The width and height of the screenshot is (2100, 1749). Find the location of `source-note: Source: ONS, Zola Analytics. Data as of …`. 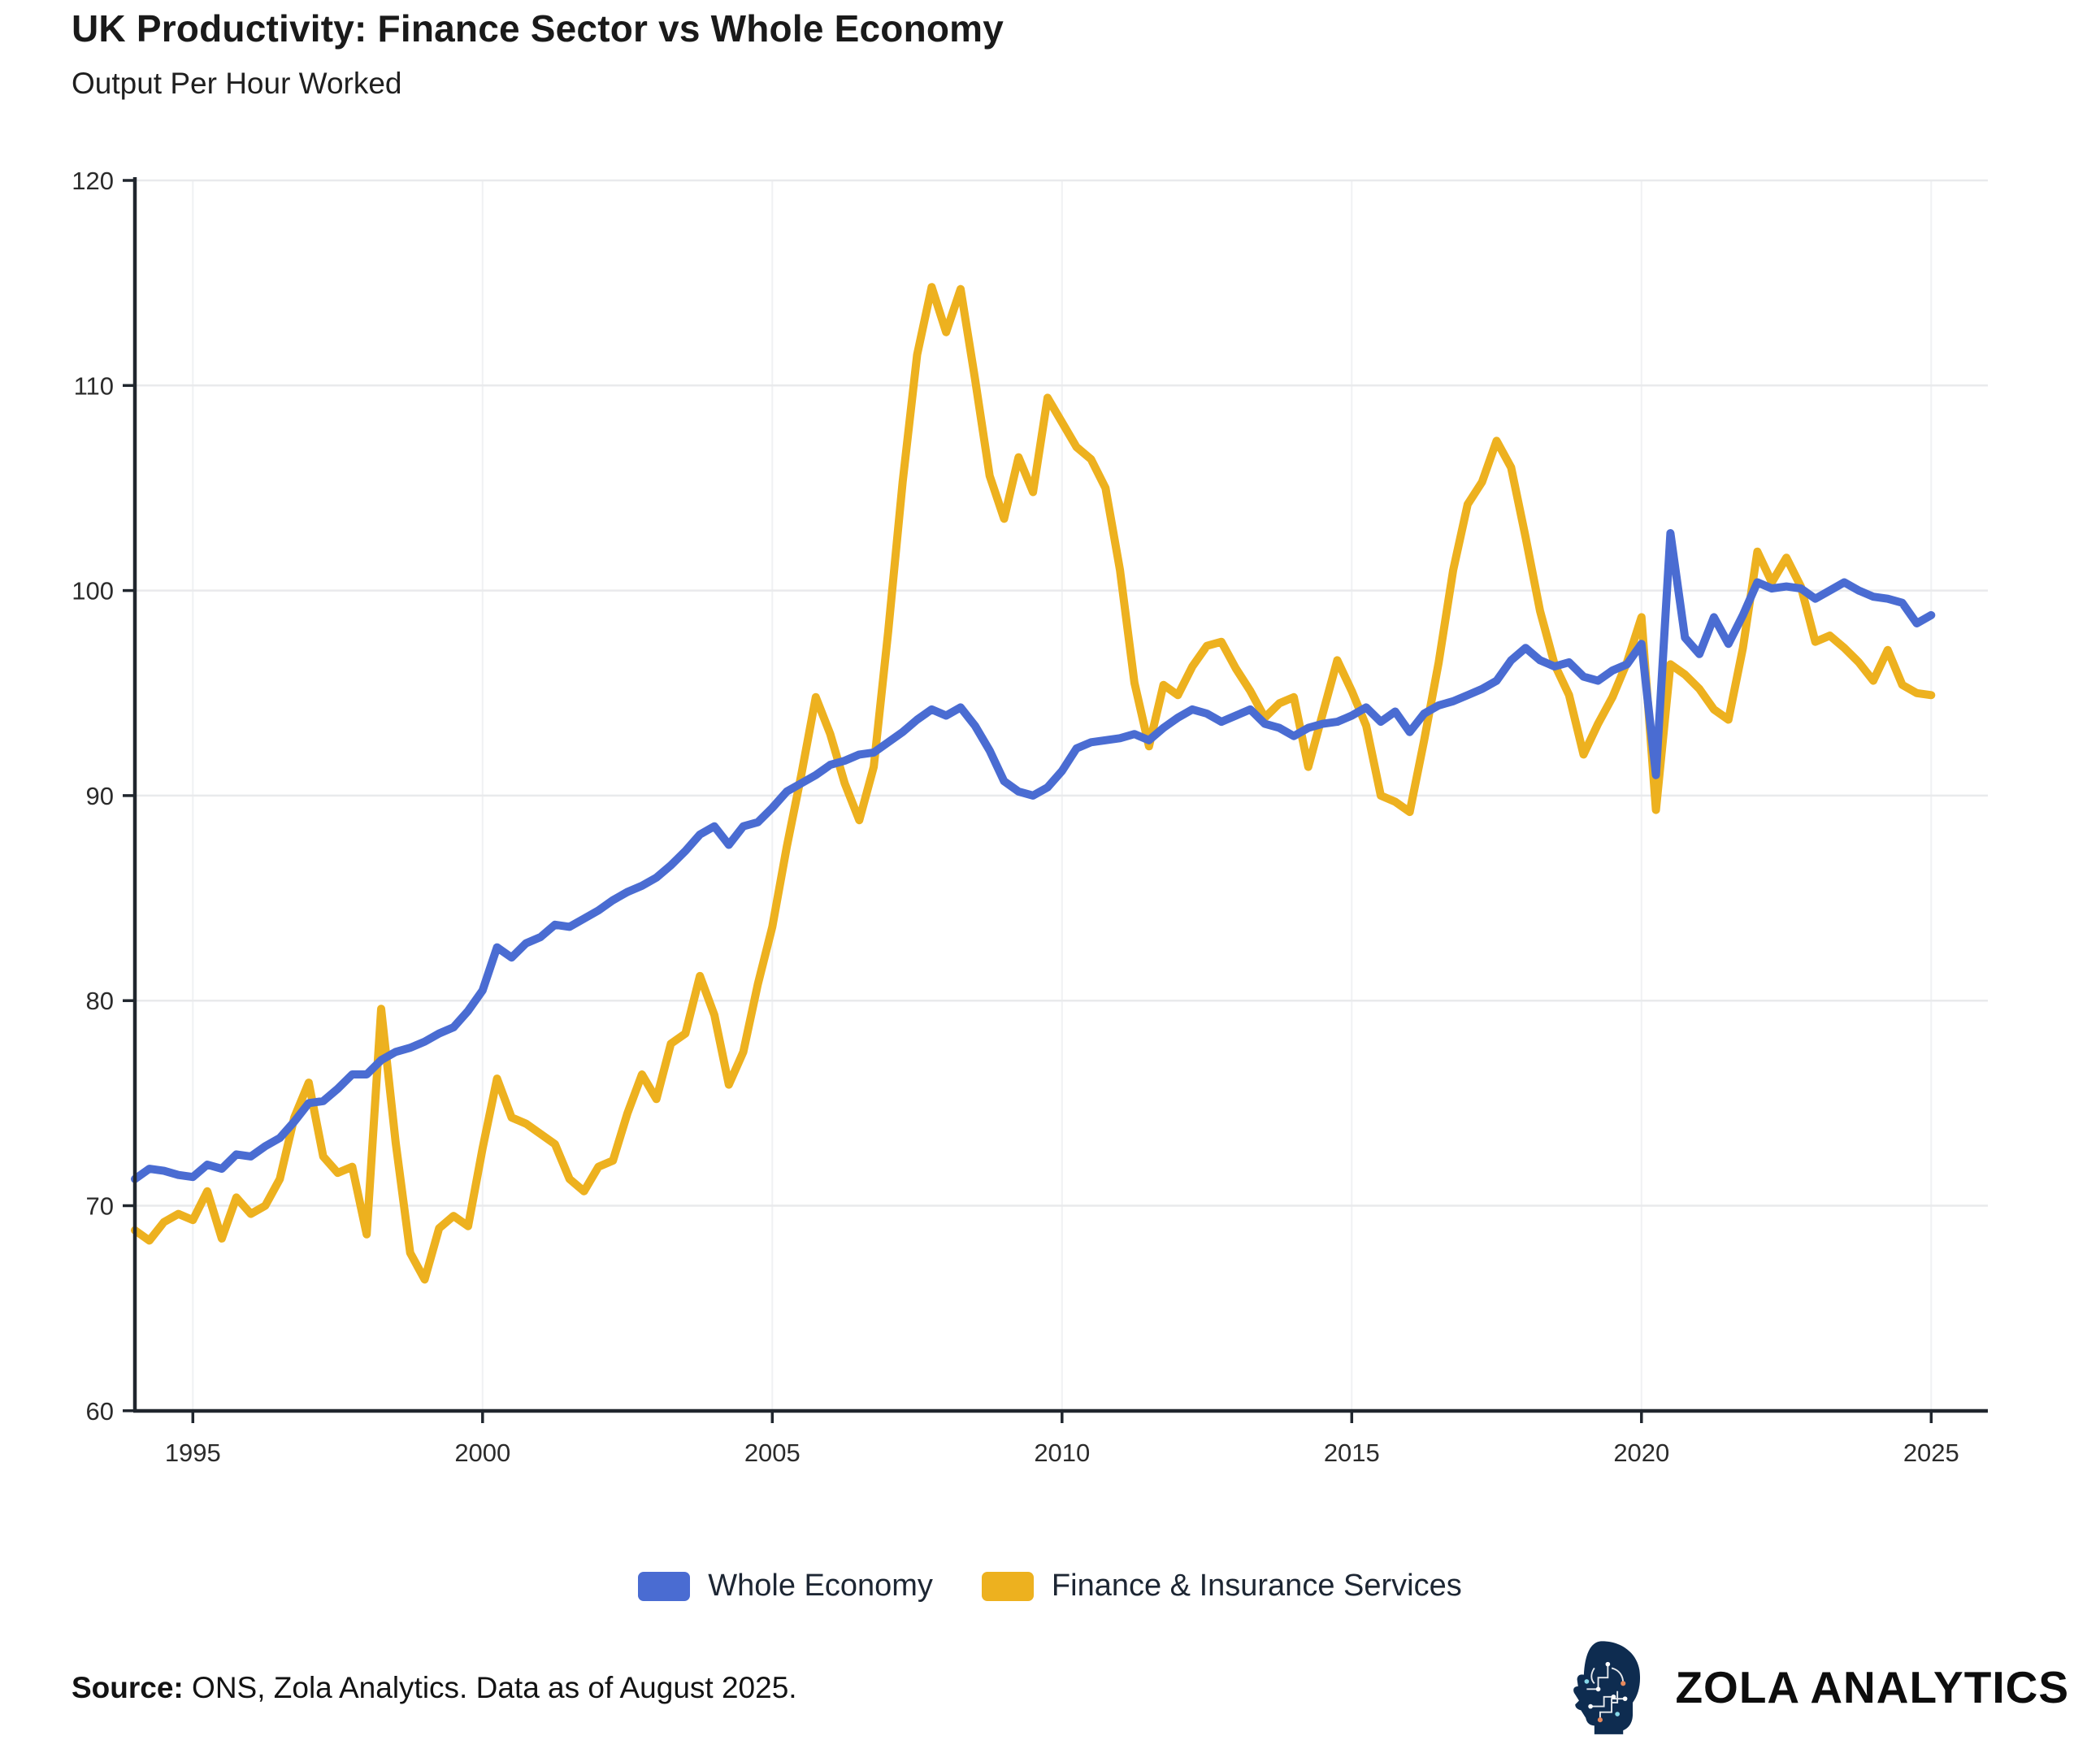

source-note: Source: ONS, Zola Analytics. Data as of … is located at coordinates (434, 1688).